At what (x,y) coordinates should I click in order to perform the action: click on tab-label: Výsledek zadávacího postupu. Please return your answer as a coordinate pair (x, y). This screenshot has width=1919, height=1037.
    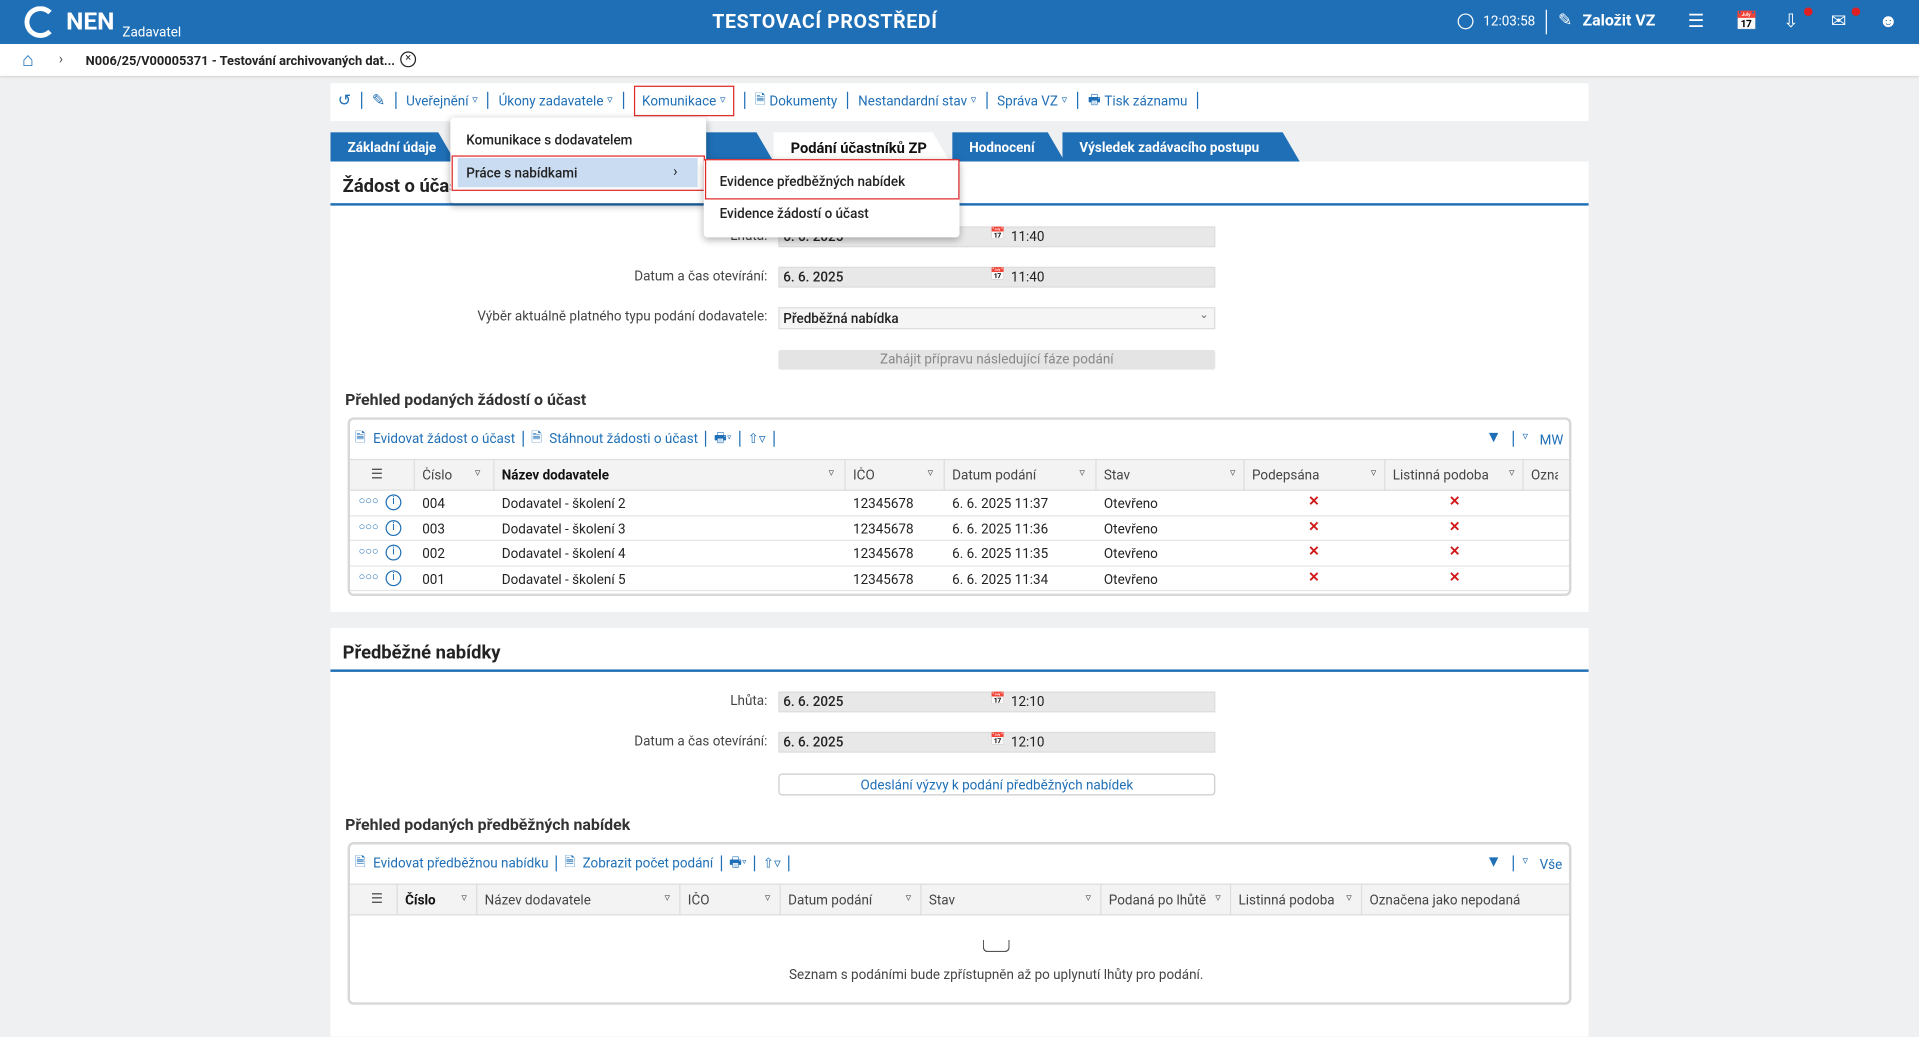
    Looking at the image, I should click on (1169, 147).